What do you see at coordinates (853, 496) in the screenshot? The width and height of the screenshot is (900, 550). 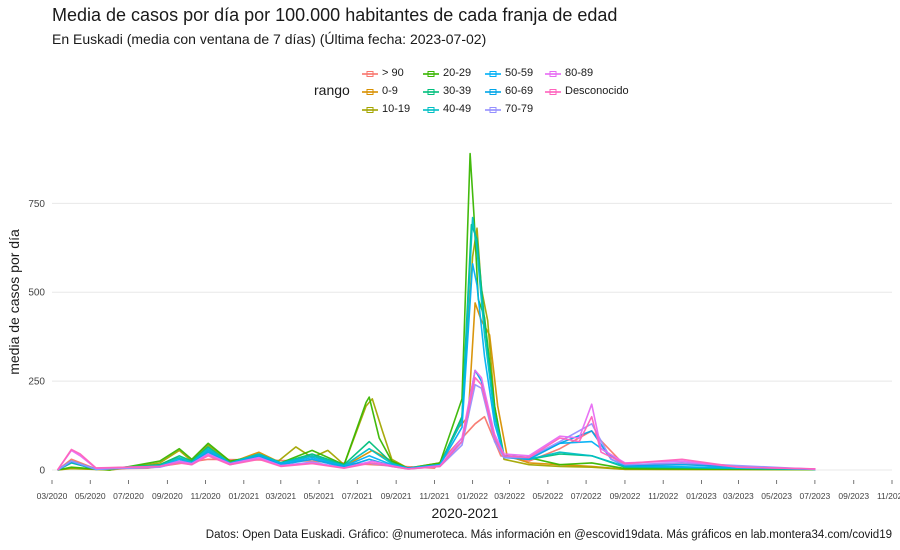 I see `x-tick-label: 09/2023` at bounding box center [853, 496].